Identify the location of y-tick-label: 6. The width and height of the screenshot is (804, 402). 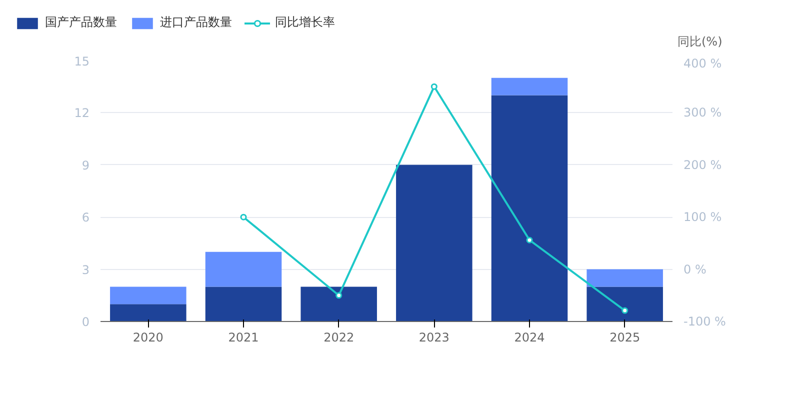
(86, 217).